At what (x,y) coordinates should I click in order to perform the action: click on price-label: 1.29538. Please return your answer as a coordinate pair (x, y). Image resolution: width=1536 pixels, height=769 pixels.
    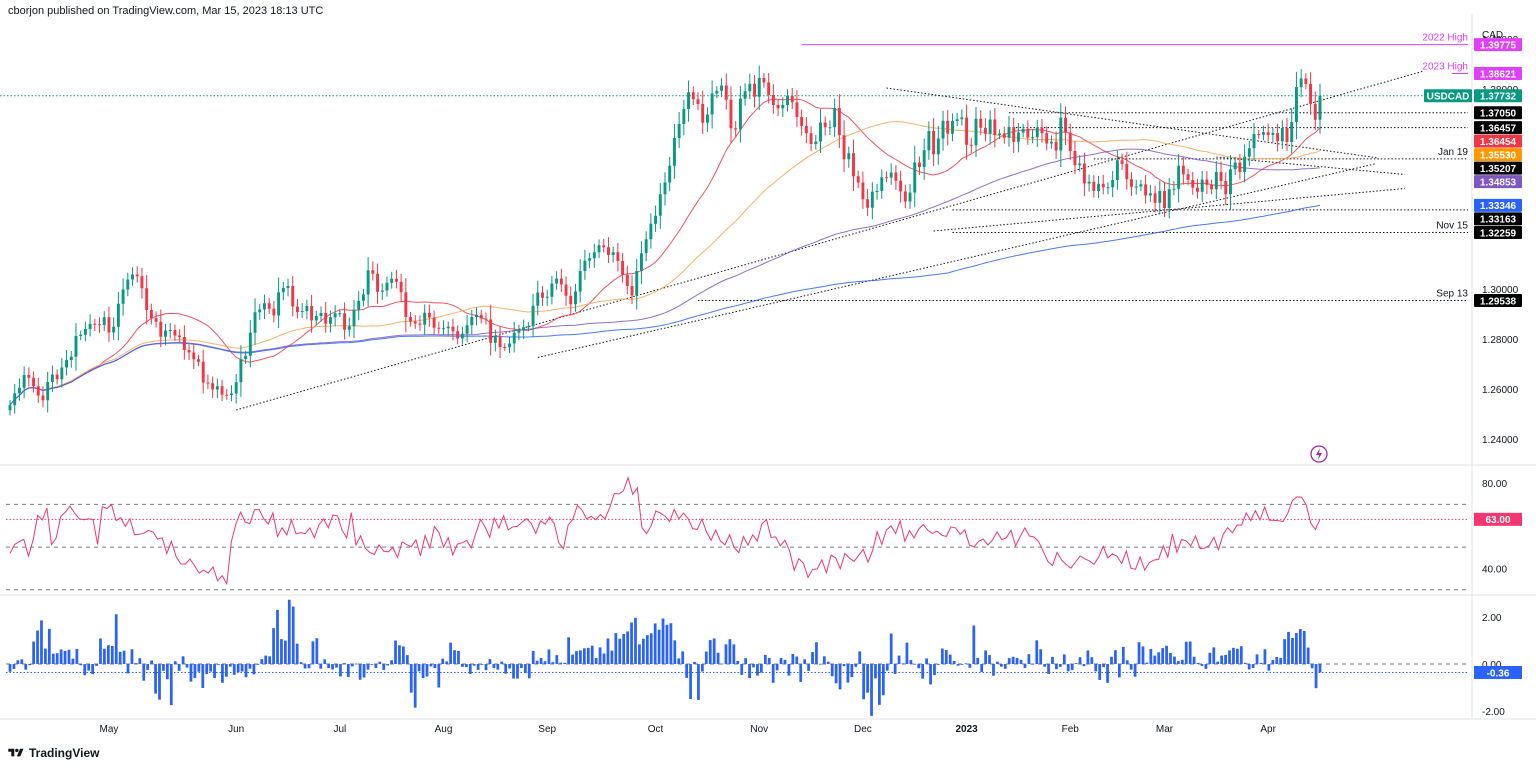
    Looking at the image, I should click on (1498, 301).